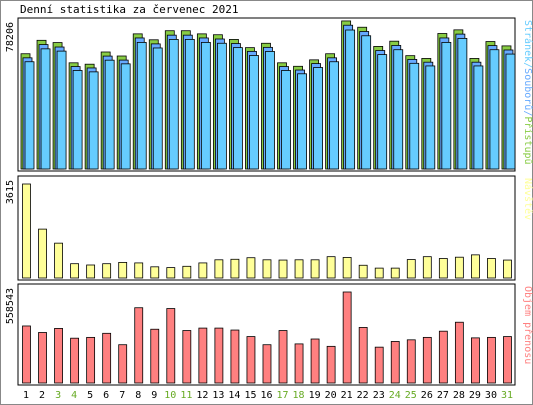  Describe the element at coordinates (106, 395) in the screenshot. I see `x-tick-label: 6` at that location.